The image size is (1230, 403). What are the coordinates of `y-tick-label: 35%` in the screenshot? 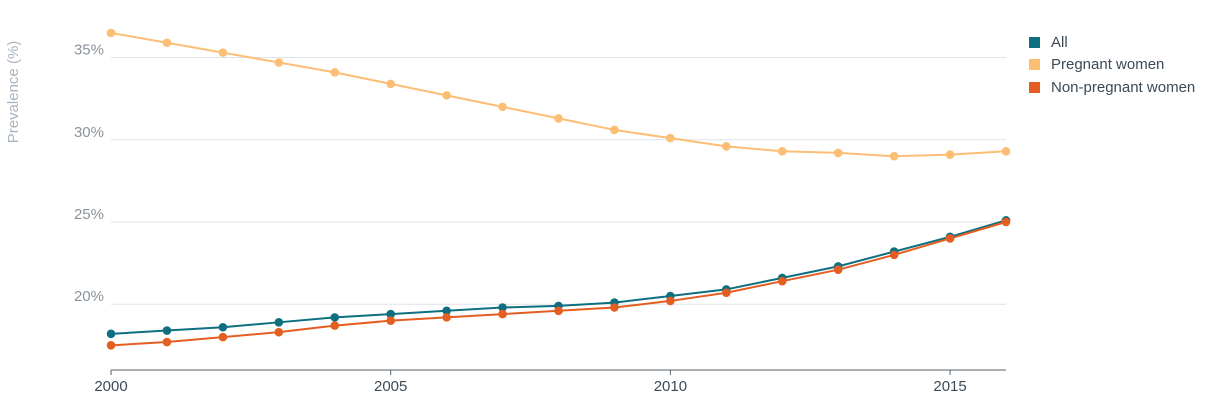 It's located at (89, 50).